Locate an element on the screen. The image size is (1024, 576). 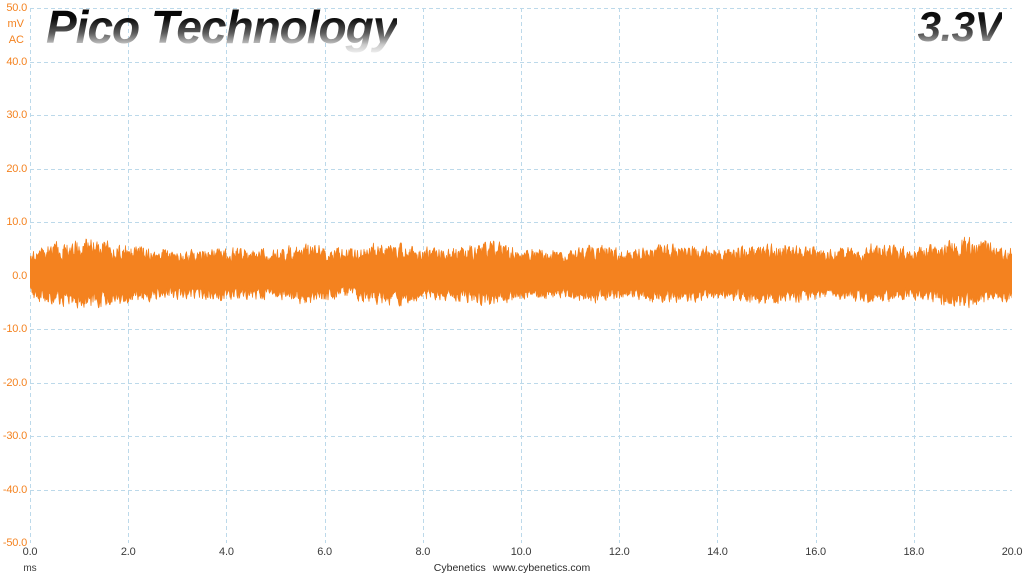
x-axis-tick-label: 4.0 is located at coordinates (226, 552).